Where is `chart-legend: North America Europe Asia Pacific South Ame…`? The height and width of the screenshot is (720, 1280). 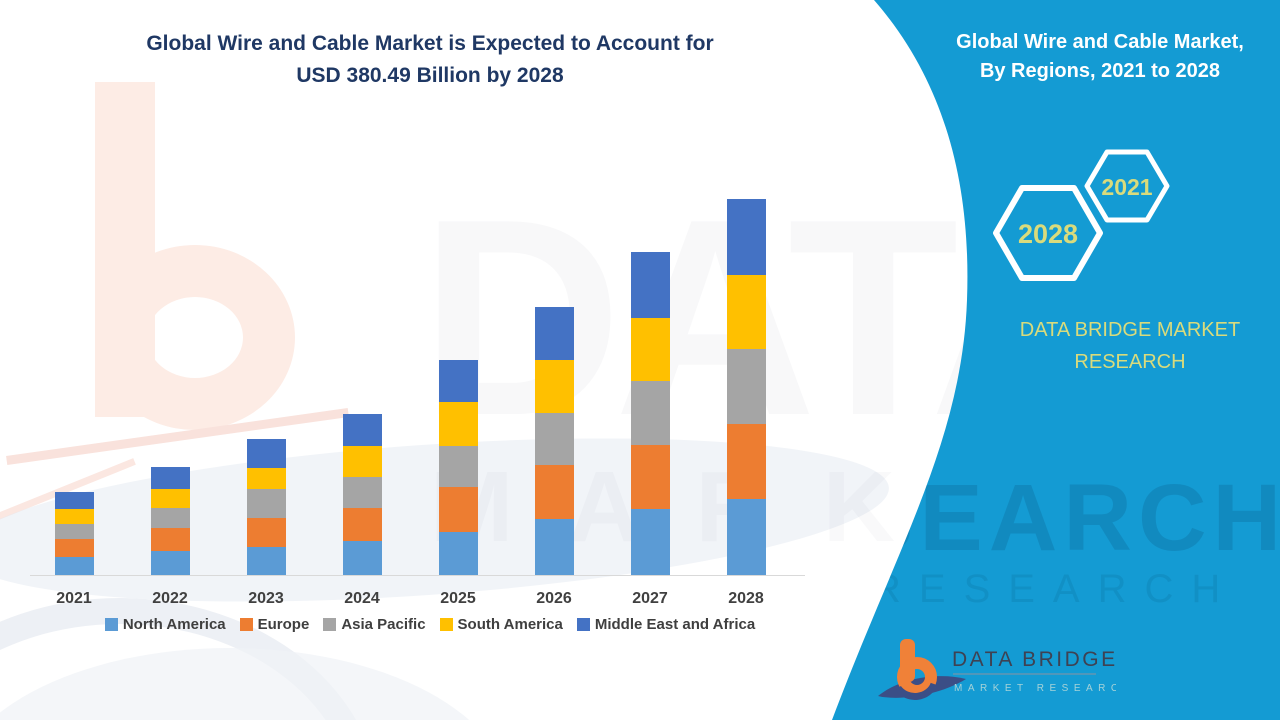 chart-legend: North America Europe Asia Pacific South Ame… is located at coordinates (430, 624).